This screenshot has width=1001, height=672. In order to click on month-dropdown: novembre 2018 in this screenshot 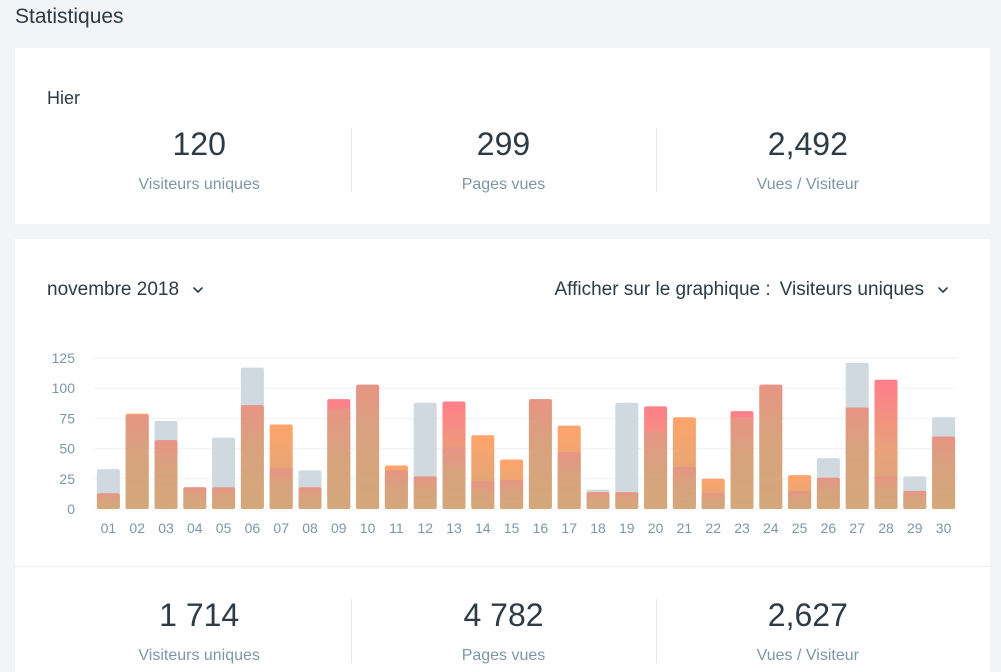, I will do `click(126, 290)`.